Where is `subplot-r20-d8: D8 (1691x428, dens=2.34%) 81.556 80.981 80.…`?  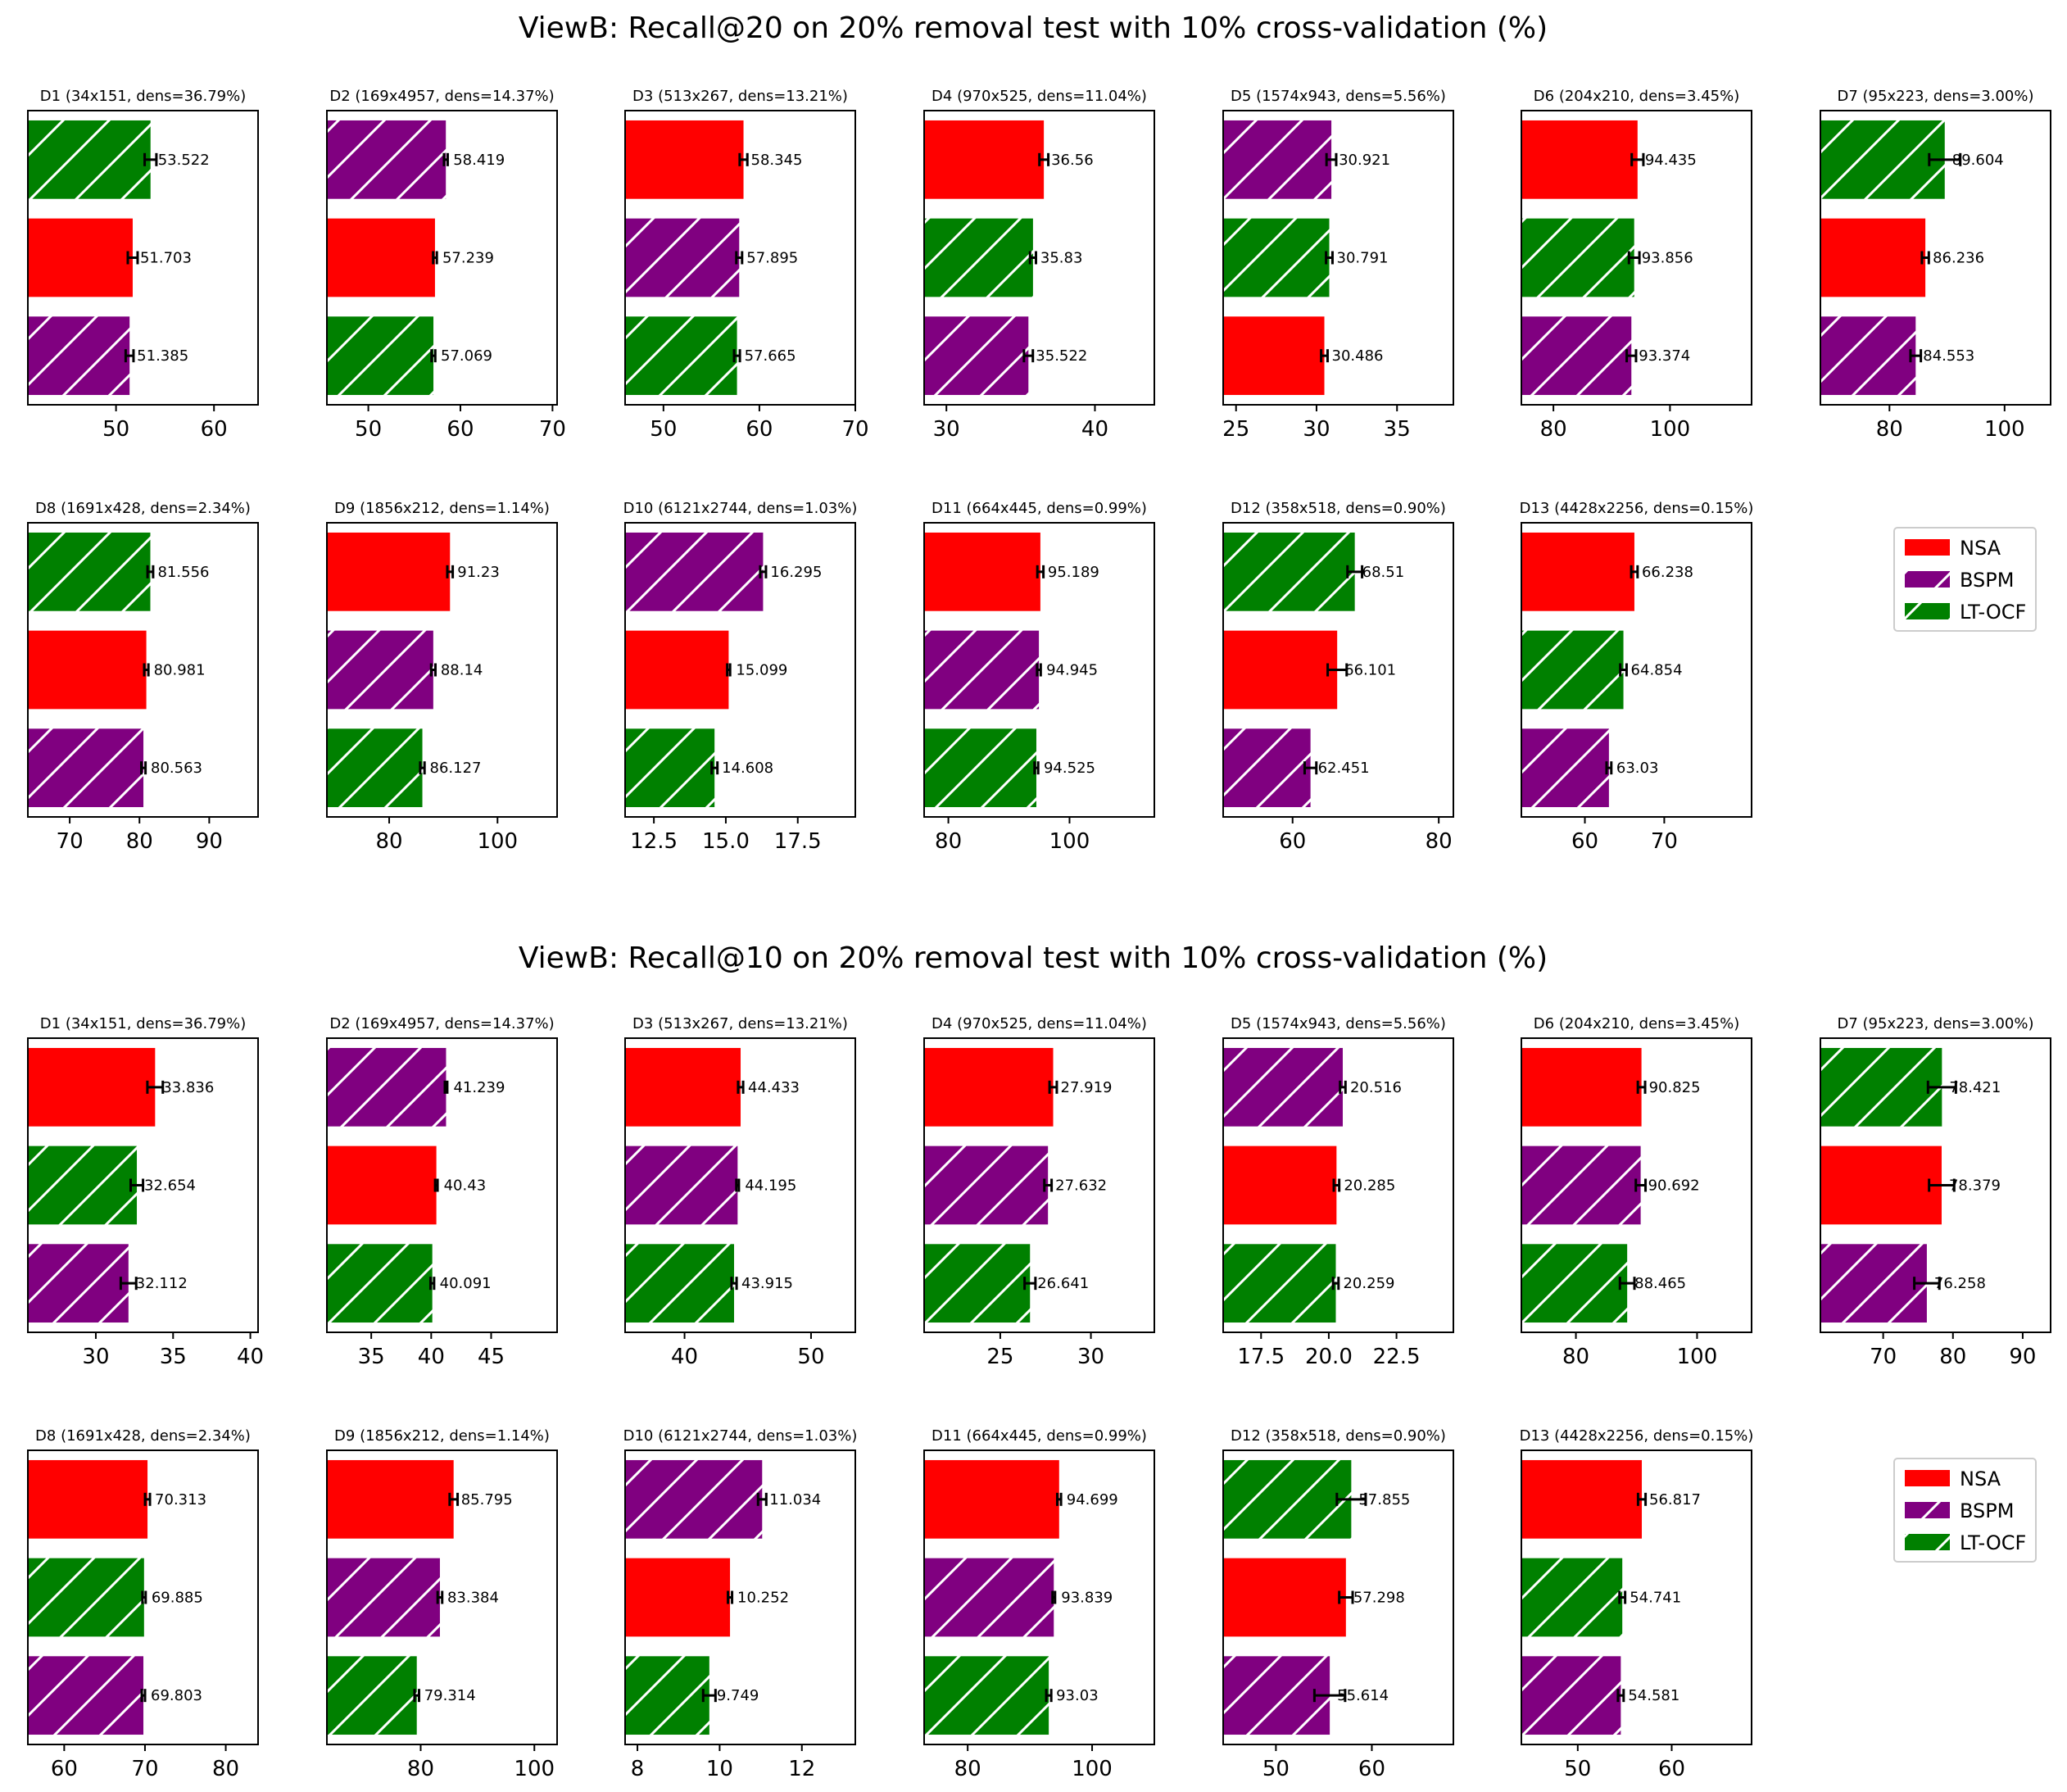 subplot-r20-d8: D8 (1691x428, dens=2.34%) 81.556 80.981 80.… is located at coordinates (143, 677).